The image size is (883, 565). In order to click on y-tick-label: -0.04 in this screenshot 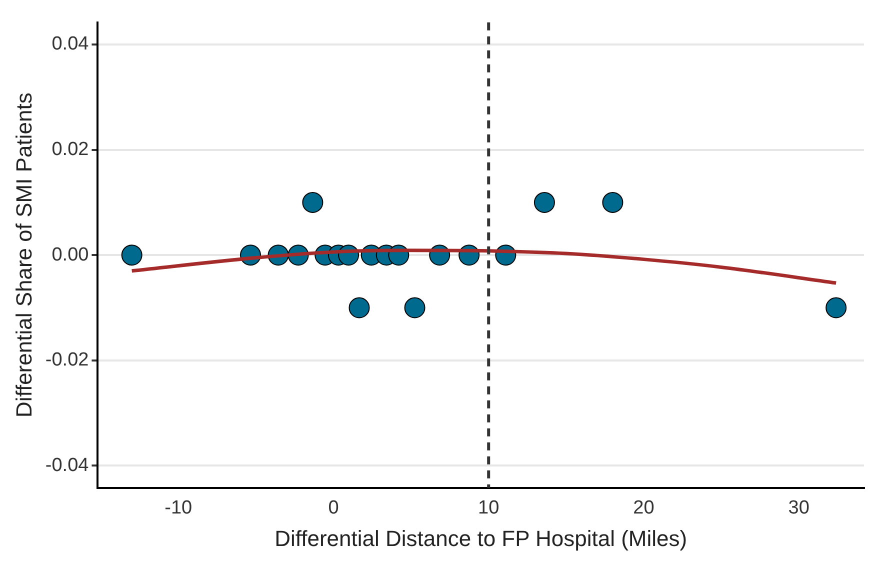, I will do `click(67, 465)`.